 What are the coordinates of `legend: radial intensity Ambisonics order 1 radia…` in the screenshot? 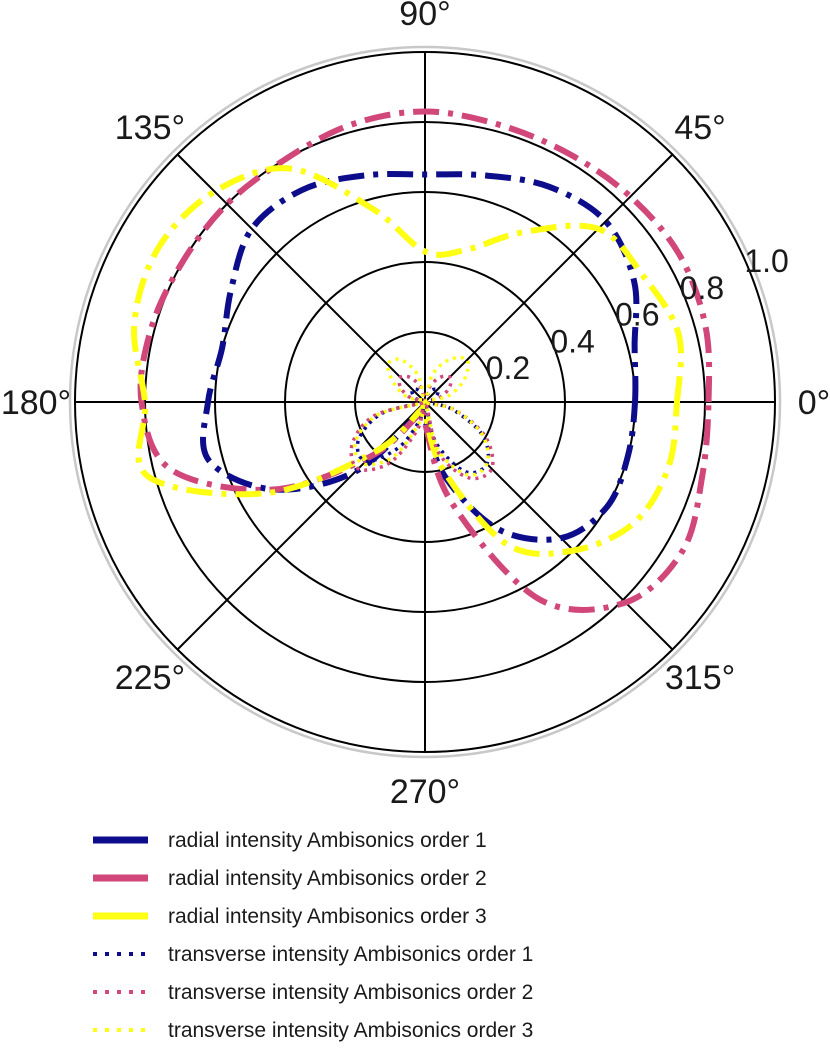 It's located at (313, 935).